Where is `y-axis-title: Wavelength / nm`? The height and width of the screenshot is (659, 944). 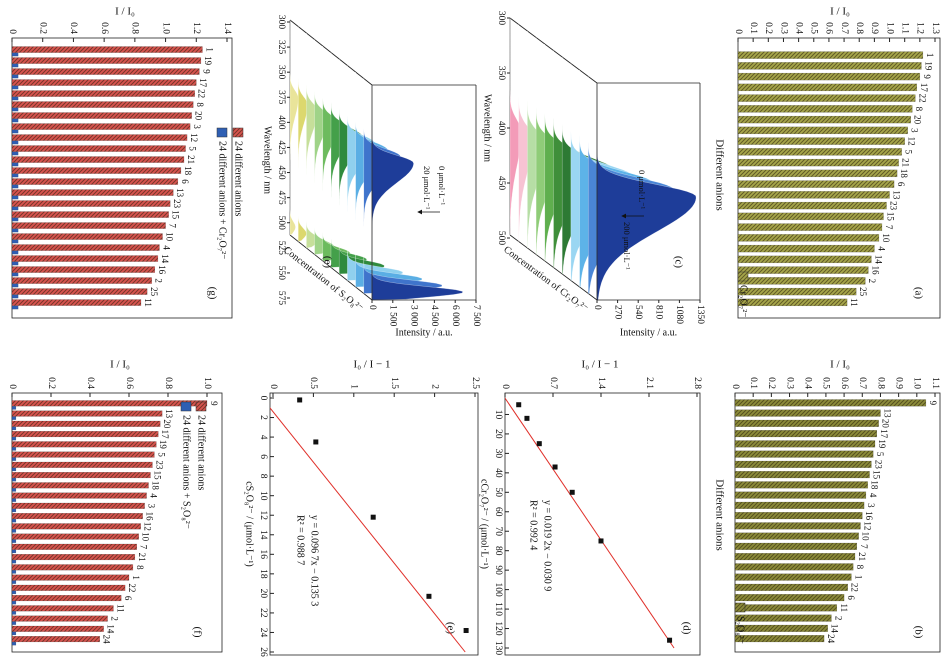 y-axis-title: Wavelength / nm is located at coordinates (487, 128).